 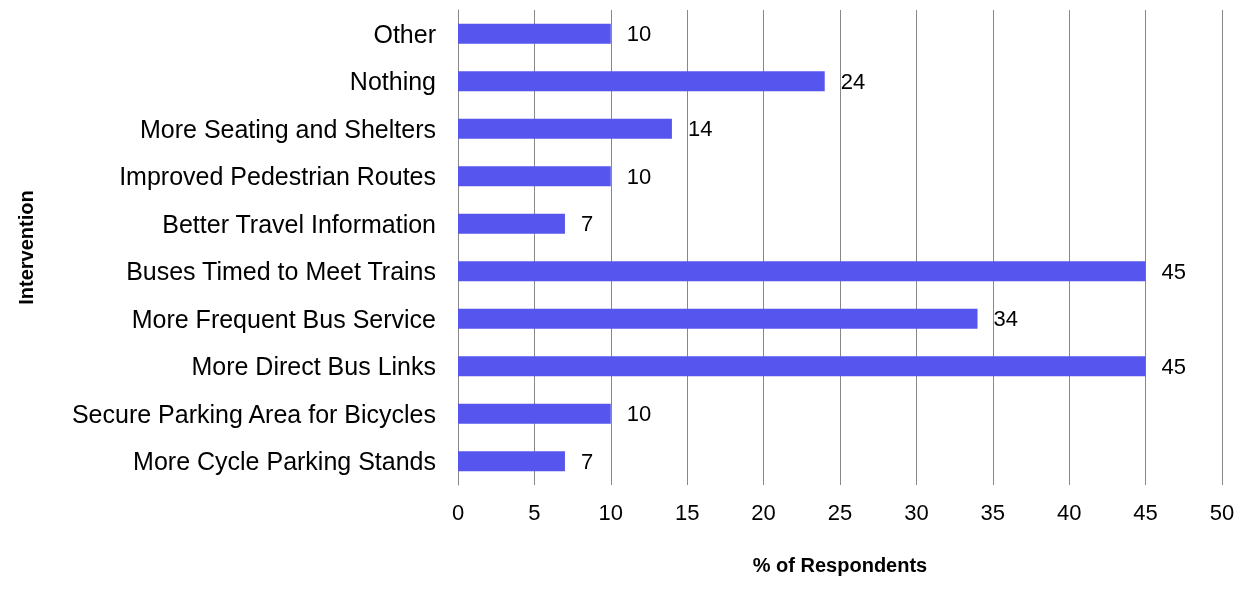 What do you see at coordinates (1069, 512) in the screenshot?
I see `x-tick-label: 40` at bounding box center [1069, 512].